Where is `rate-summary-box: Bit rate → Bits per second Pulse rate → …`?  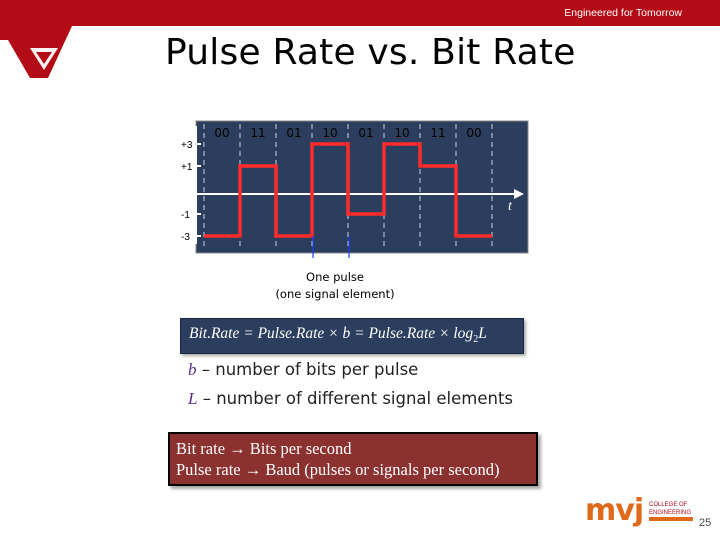
rate-summary-box: Bit rate → Bits per second Pulse rate → … is located at coordinates (353, 459).